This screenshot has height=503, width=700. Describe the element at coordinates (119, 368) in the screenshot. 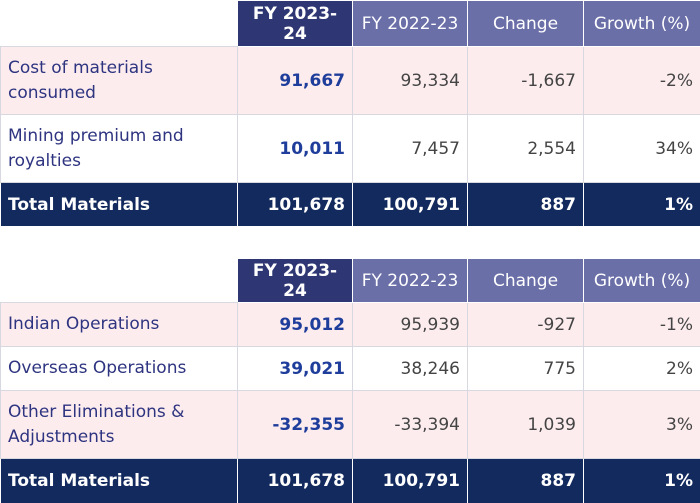

I see `row-label: Overseas Operations` at that location.